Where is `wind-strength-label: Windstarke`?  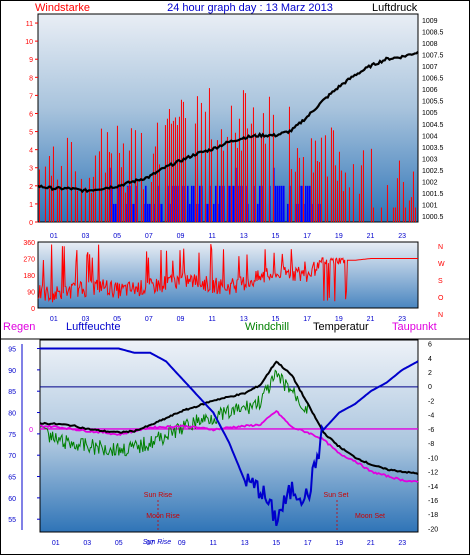 wind-strength-label: Windstarke is located at coordinates (62, 8).